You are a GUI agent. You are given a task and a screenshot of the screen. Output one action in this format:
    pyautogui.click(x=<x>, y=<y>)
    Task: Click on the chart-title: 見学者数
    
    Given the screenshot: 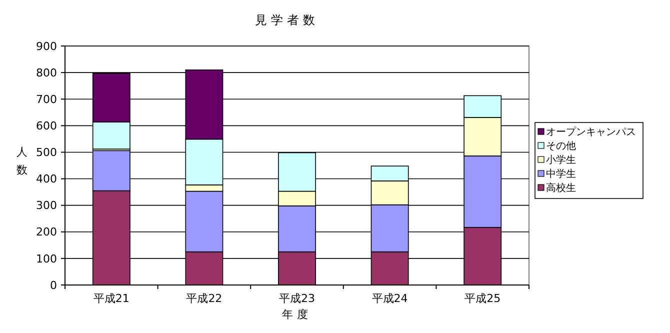 What is the action you would take?
    pyautogui.click(x=287, y=20)
    